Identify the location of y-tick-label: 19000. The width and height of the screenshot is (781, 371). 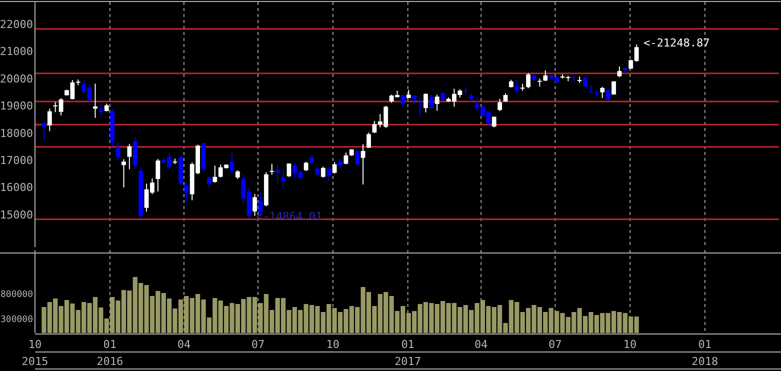
(16, 106).